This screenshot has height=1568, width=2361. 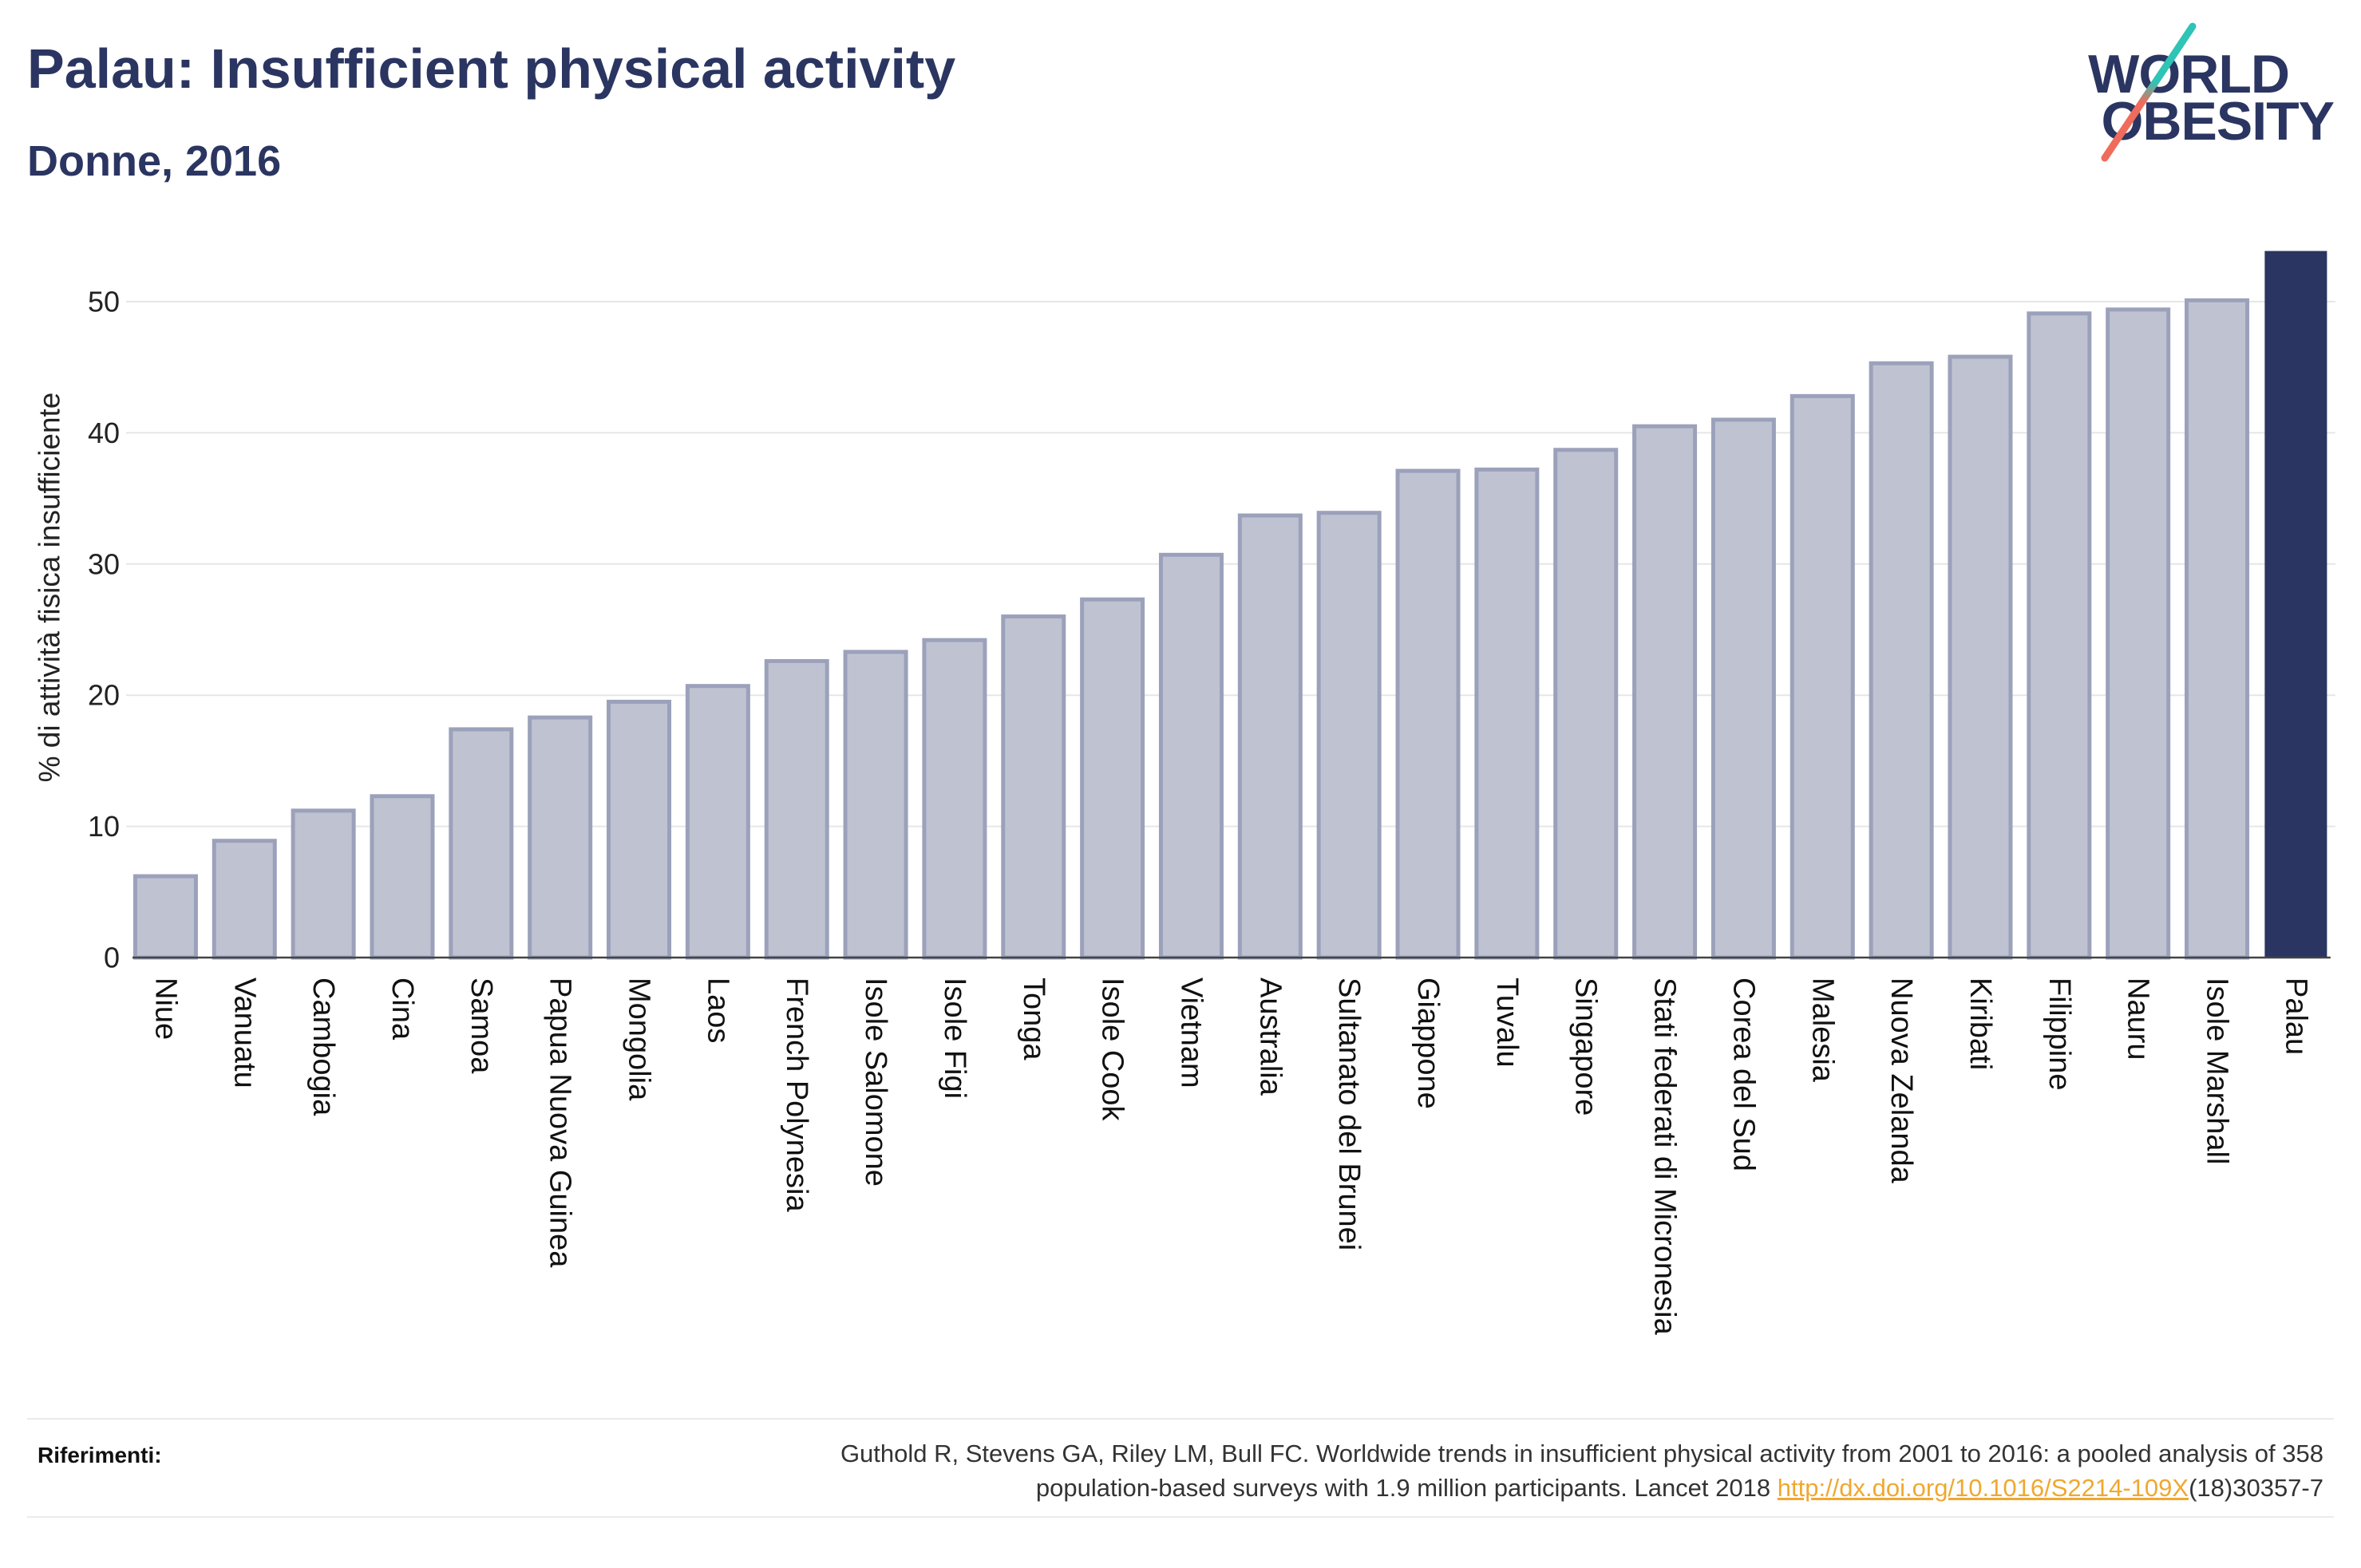 I want to click on bar-singapore, so click(x=1586, y=704).